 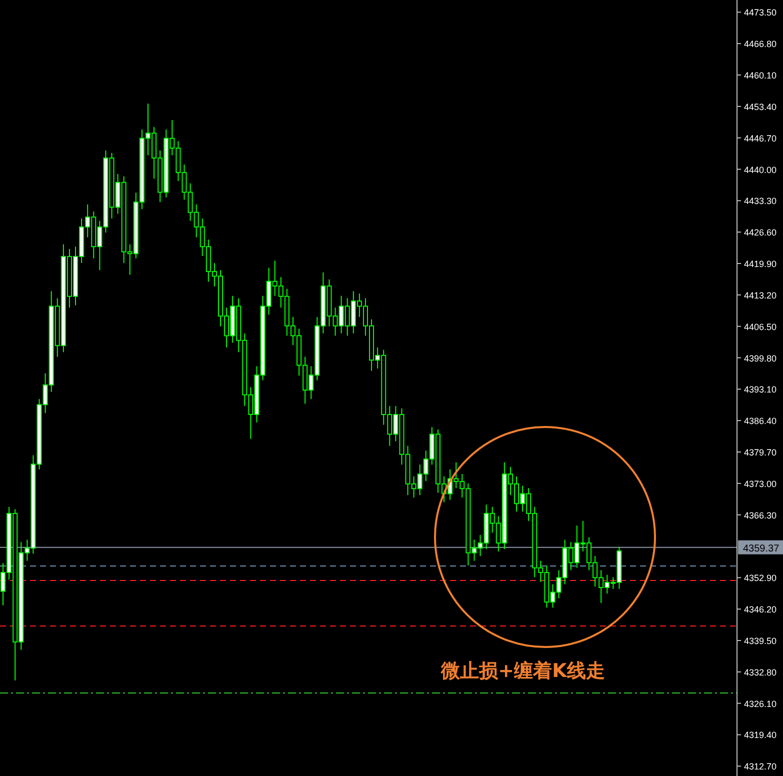 I want to click on y-tick-label: 4426.60, so click(x=760, y=233).